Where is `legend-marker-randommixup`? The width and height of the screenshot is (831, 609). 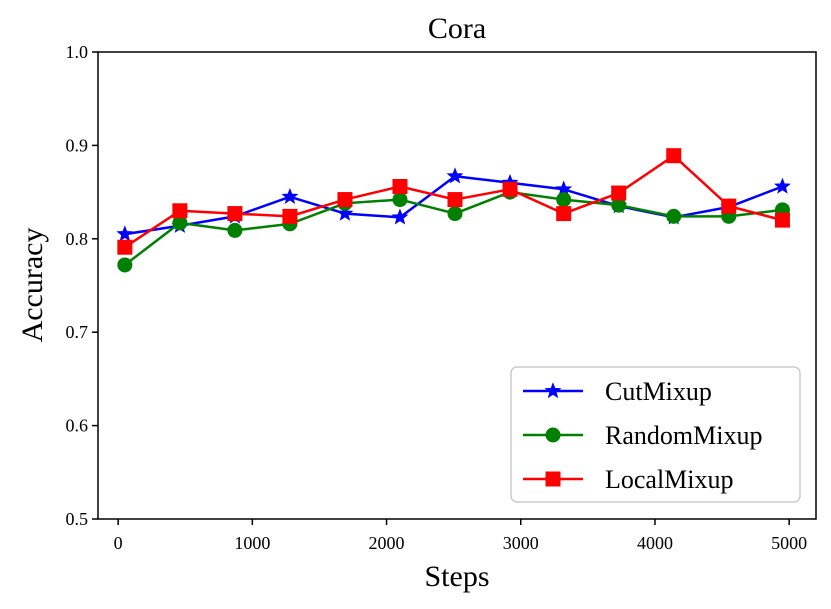
legend-marker-randommixup is located at coordinates (553, 435).